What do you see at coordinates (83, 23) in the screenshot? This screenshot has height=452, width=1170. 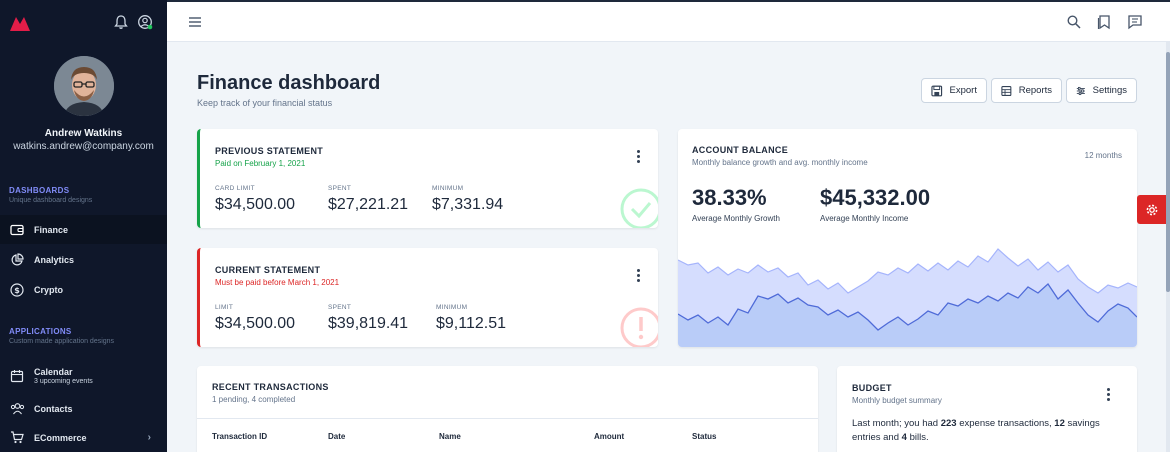 I see `sidebar-header` at bounding box center [83, 23].